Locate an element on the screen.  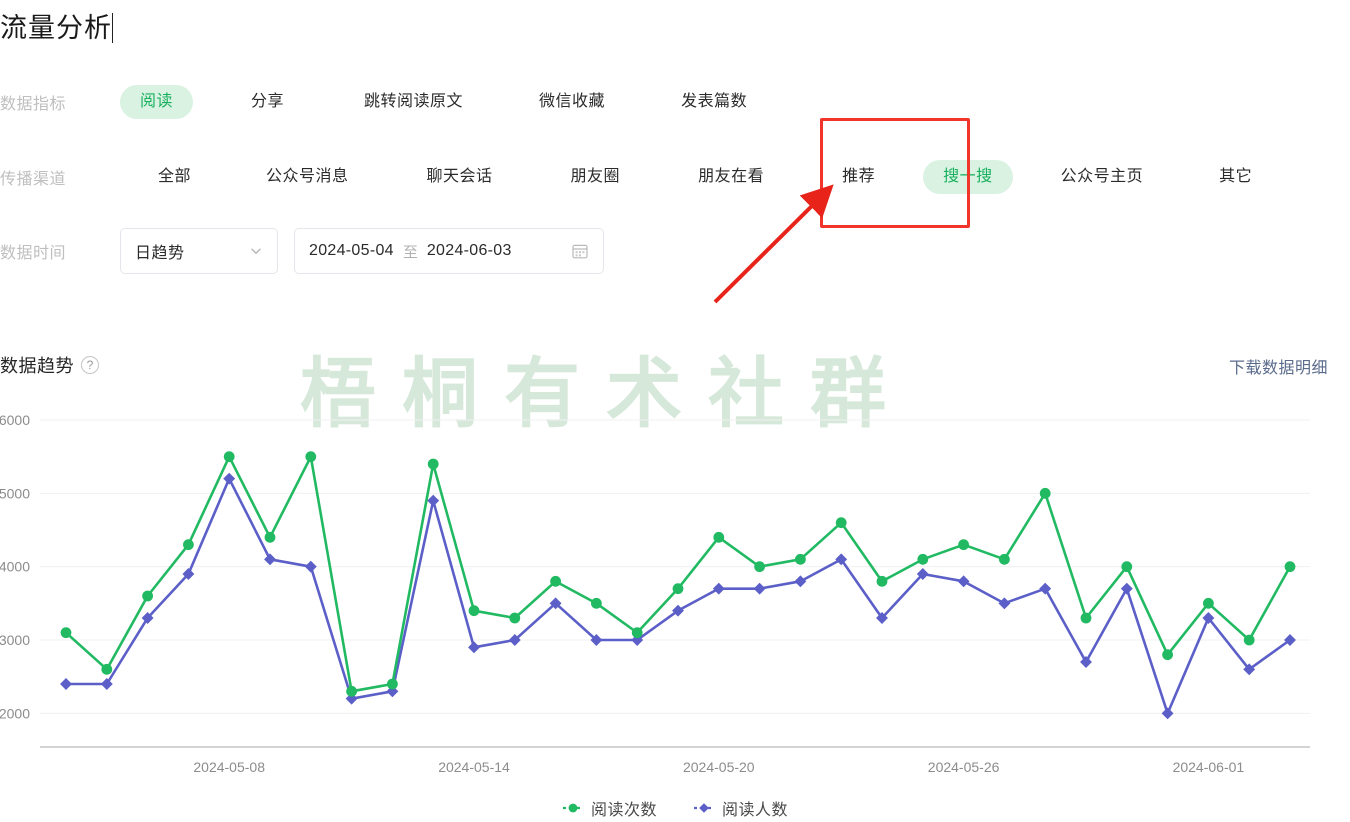
filter-row-time: 数据时间 日趋势 2024-05-04 至 2024-06-03 is located at coordinates (302, 251).